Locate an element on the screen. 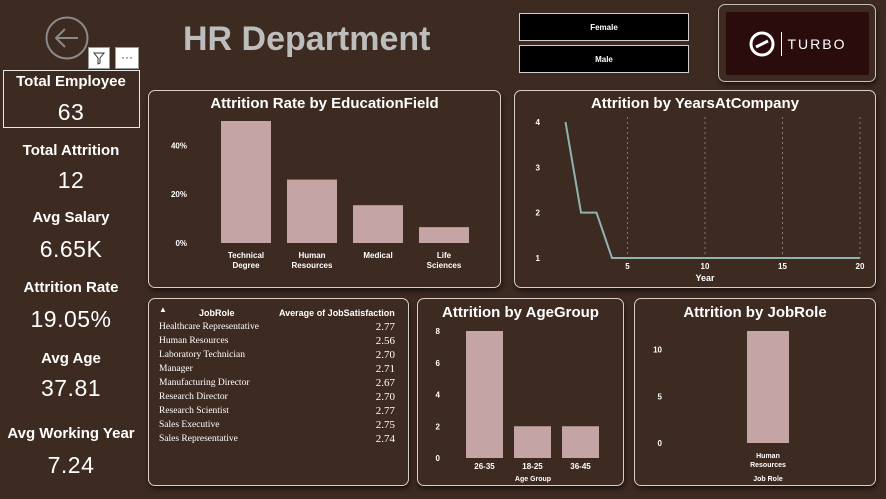  table-cell-role: Sales Representative is located at coordinates (198, 439).